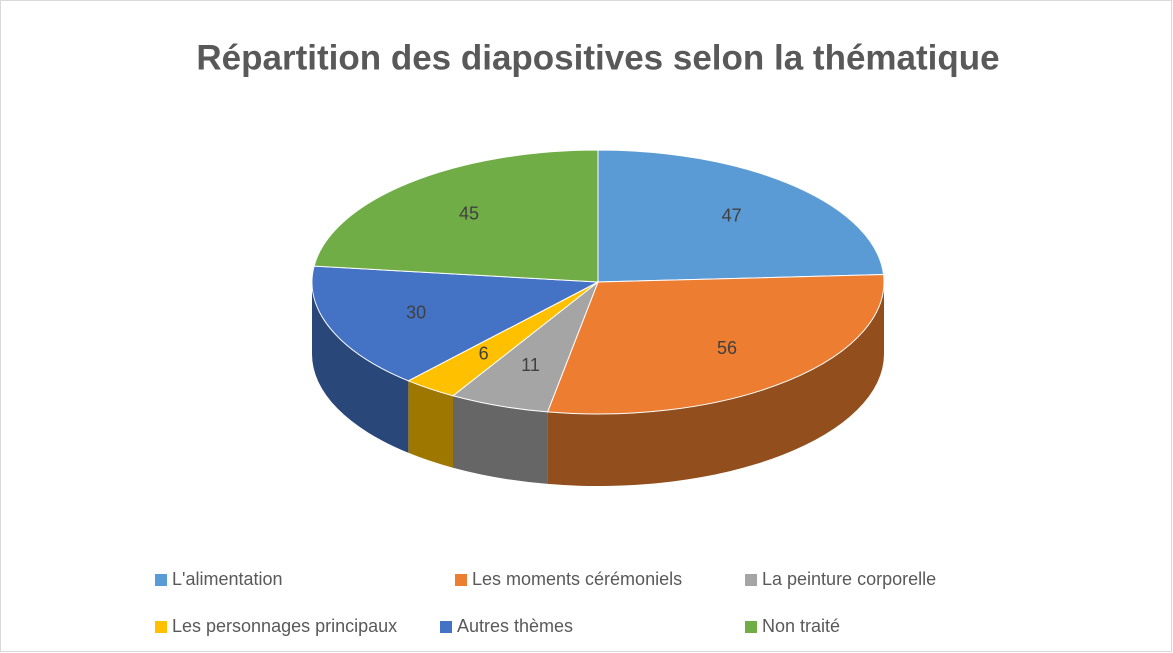  I want to click on legend-label: Non traité, so click(801, 626).